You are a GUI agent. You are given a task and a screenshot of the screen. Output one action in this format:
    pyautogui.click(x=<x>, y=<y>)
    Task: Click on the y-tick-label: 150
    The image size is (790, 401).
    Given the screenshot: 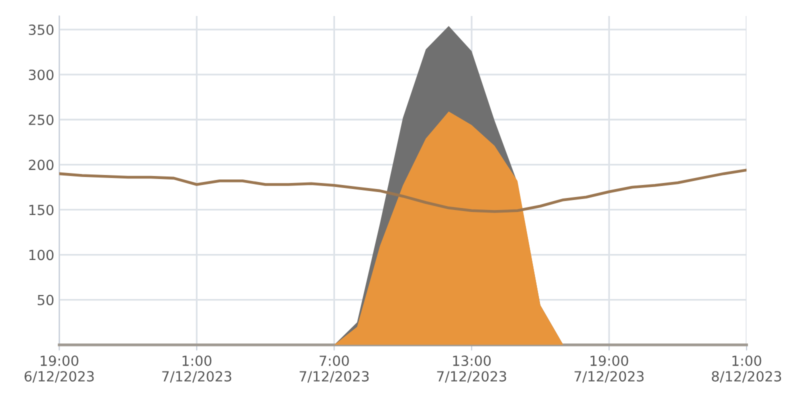 What is the action you would take?
    pyautogui.click(x=41, y=210)
    